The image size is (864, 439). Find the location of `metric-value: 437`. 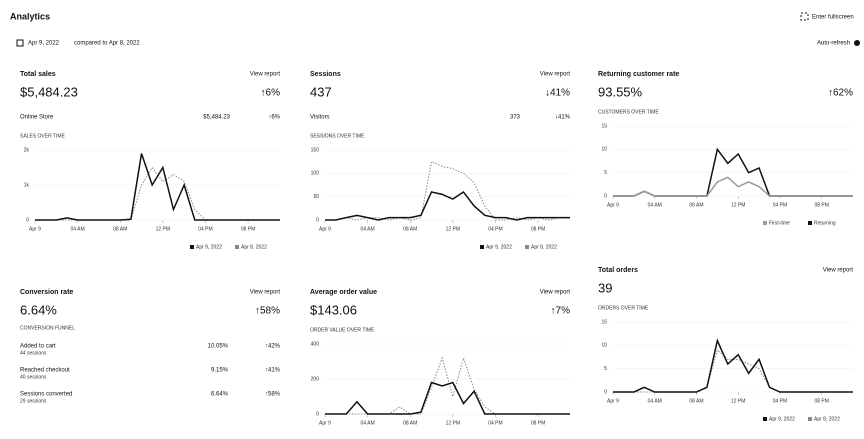

metric-value: 437 is located at coordinates (321, 91).